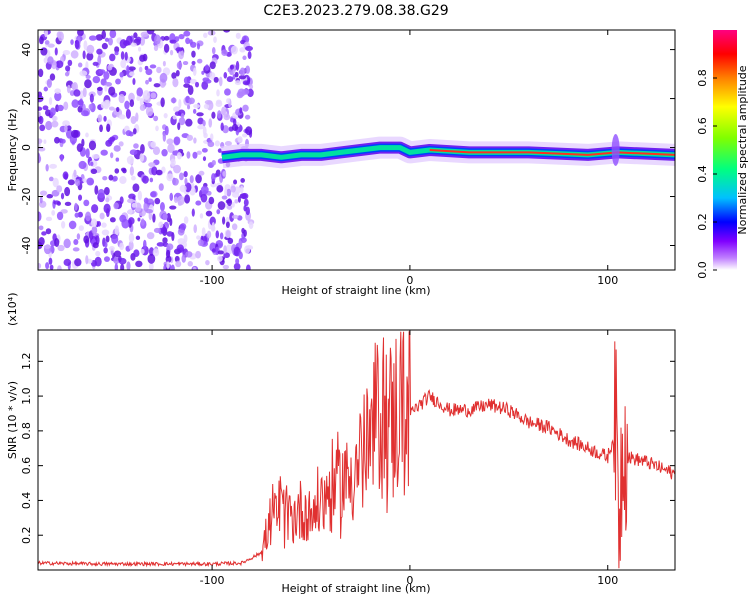 Image resolution: width=750 pixels, height=600 pixels. Describe the element at coordinates (702, 126) in the screenshot. I see `colorbar-tick-label: 0.6` at that location.